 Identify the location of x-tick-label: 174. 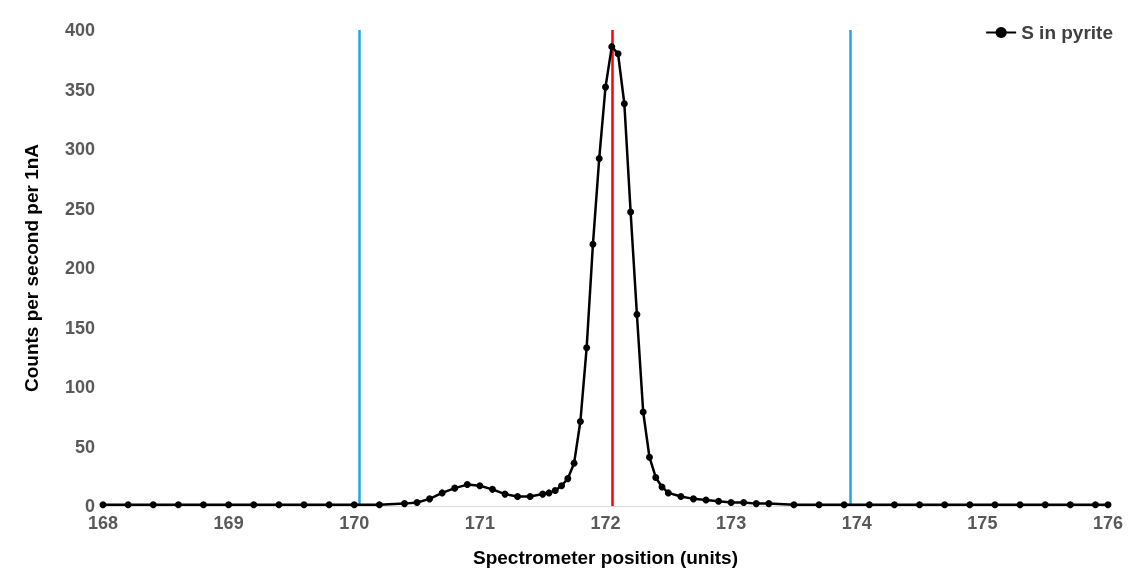
(856, 523).